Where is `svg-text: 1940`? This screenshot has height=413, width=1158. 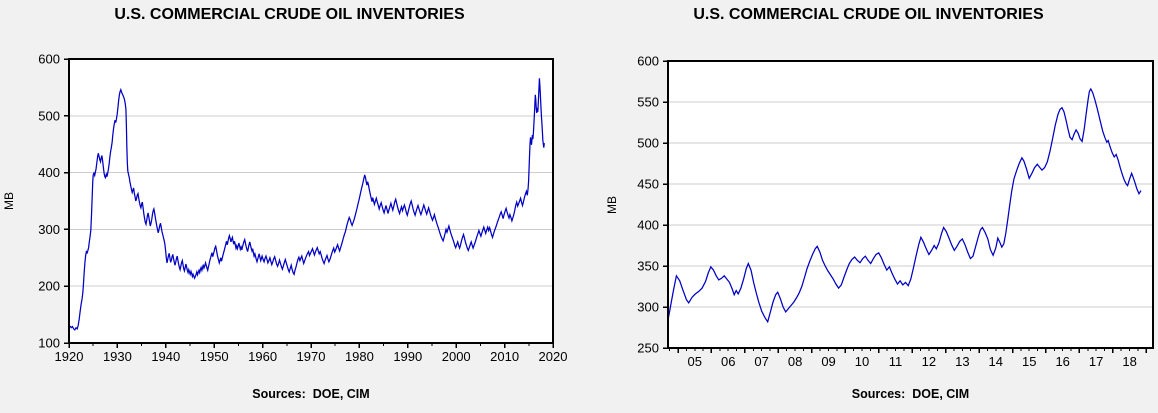
svg-text: 1940 is located at coordinates (165, 356).